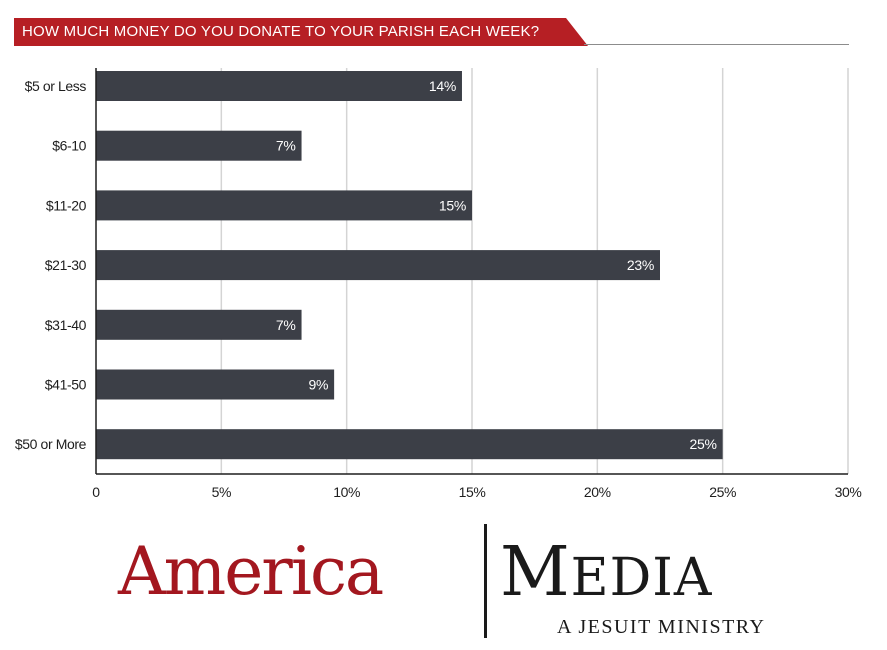 The image size is (887, 650). What do you see at coordinates (597, 492) in the screenshot?
I see `x-tick-label: 20%` at bounding box center [597, 492].